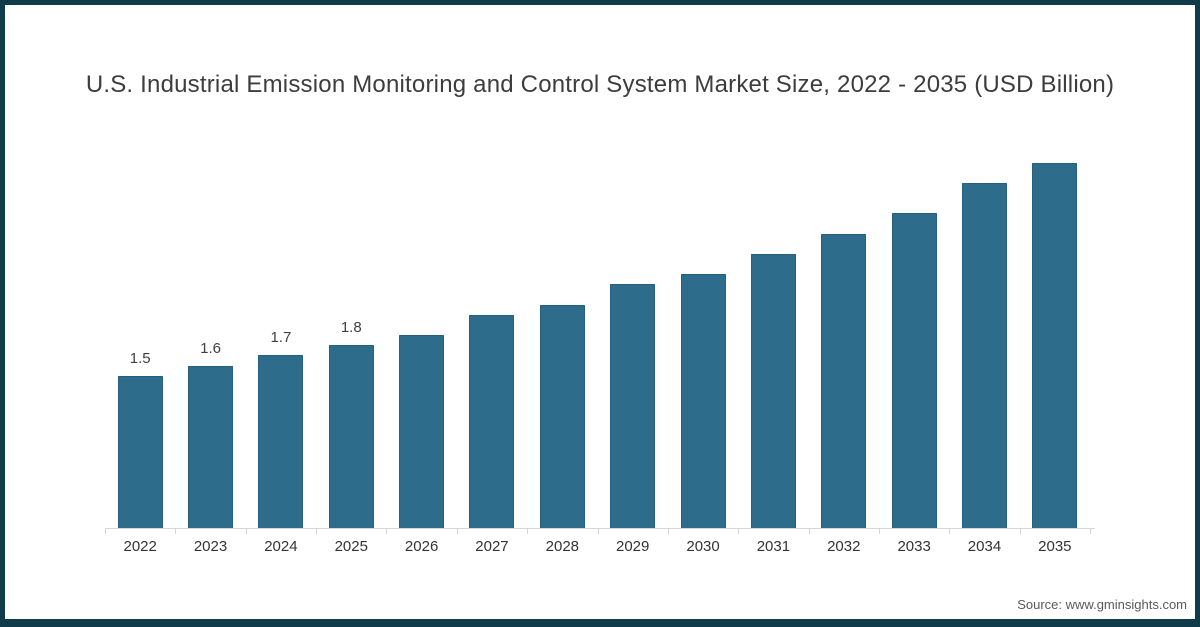 The height and width of the screenshot is (627, 1200). I want to click on bar-slot-2032, so click(844, 339).